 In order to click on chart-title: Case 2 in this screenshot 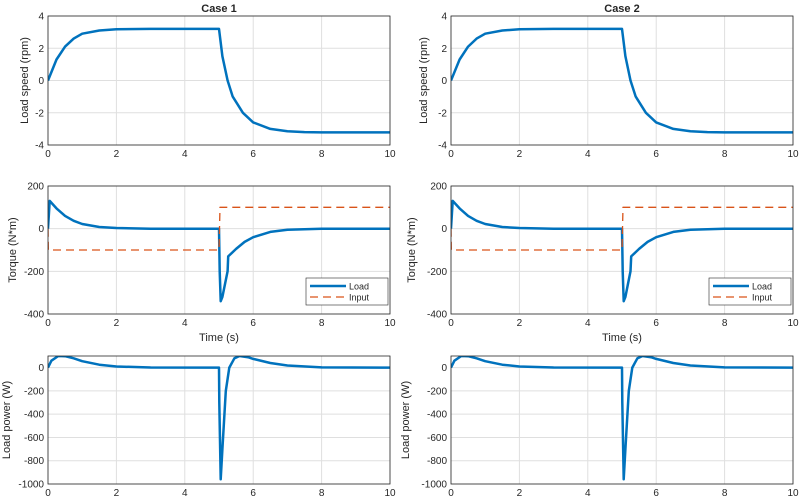, I will do `click(621, 9)`.